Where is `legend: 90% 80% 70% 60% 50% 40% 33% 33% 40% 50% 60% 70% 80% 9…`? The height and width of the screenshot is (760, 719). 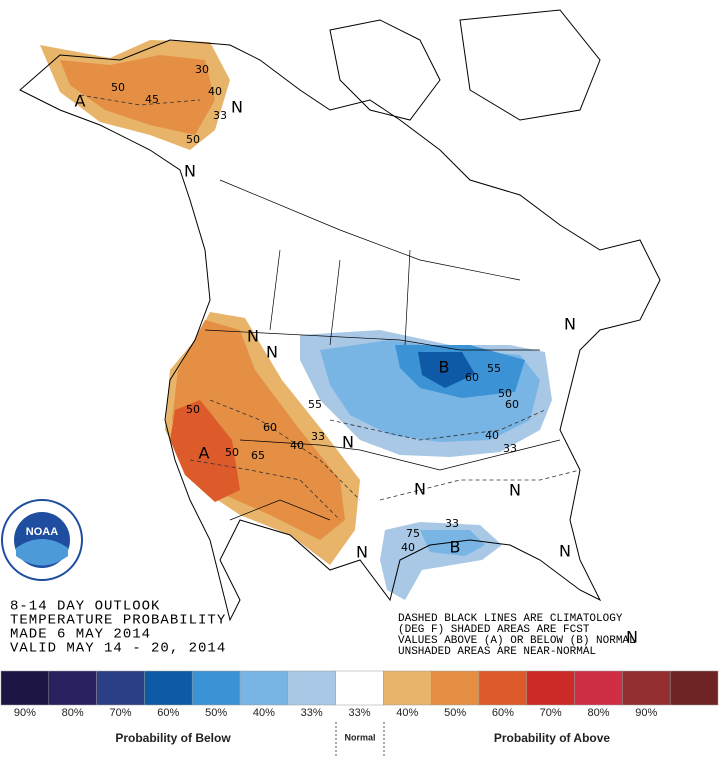
legend: 90% 80% 70% 60% 50% 40% 33% 33% 40% 50% 60% 70% 80% 9… is located at coordinates (359, 694).